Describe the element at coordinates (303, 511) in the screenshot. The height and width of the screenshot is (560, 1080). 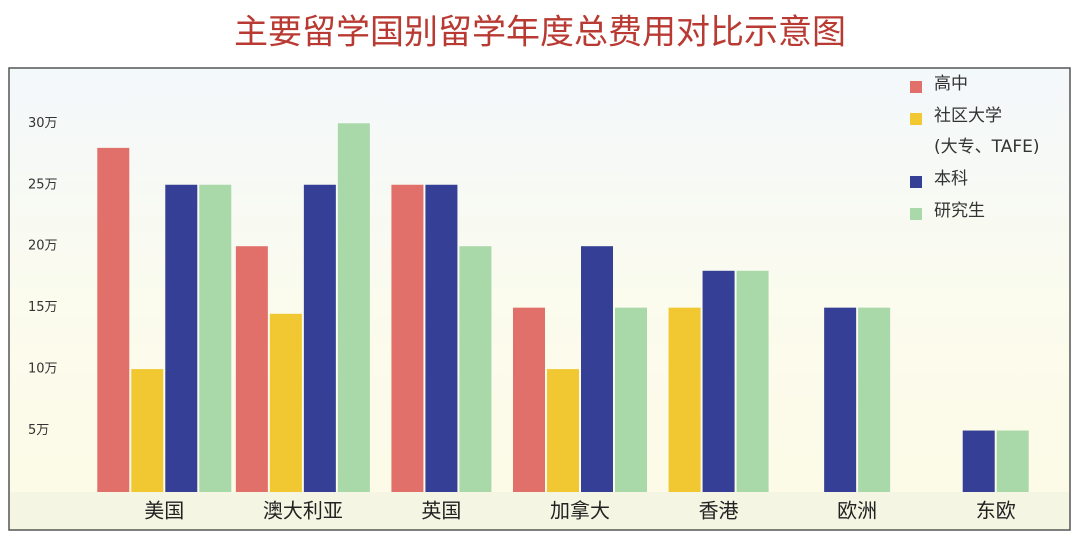
I see `x-tick-label: 澳大利亚` at that location.